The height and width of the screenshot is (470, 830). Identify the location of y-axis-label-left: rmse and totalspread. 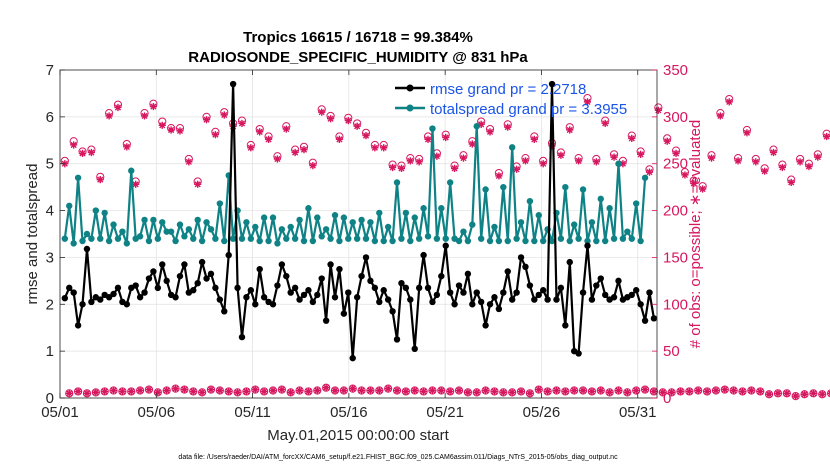
(32, 234).